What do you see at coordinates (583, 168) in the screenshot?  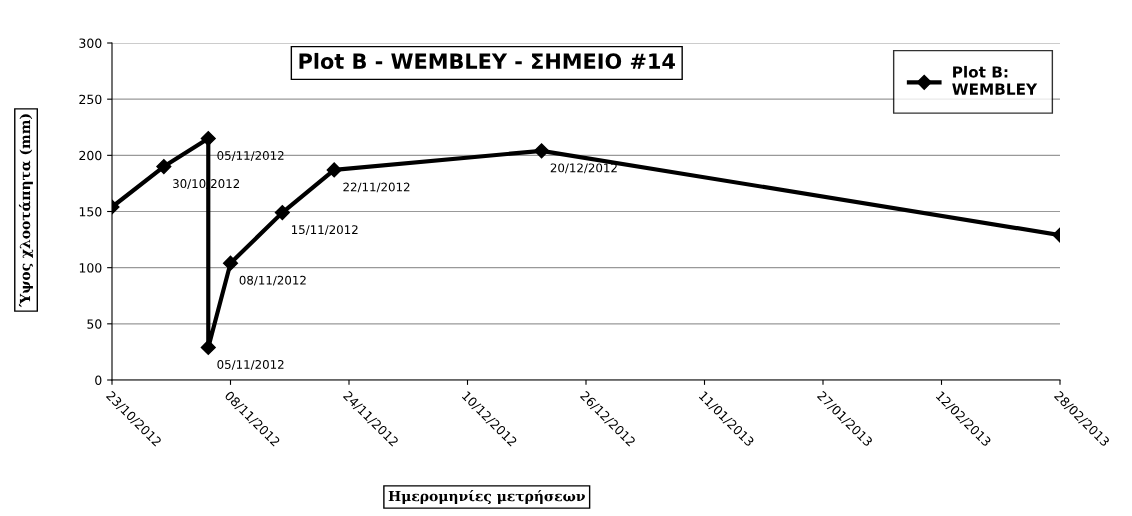 I see `annotation: 20/12/2012` at bounding box center [583, 168].